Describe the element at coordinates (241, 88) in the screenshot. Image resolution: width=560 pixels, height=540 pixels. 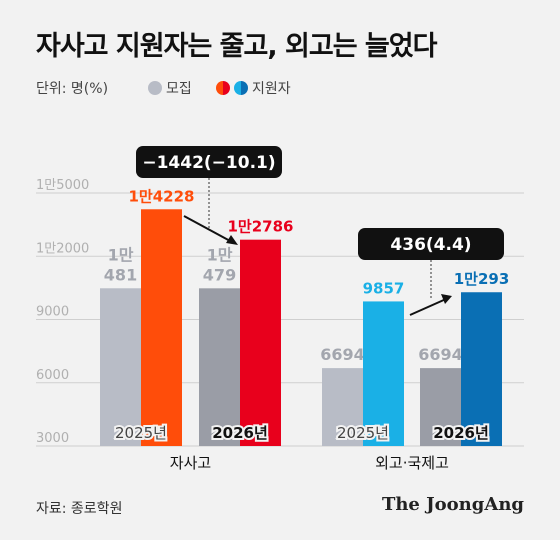
I see `legend-applicant-swatch-blue` at that location.